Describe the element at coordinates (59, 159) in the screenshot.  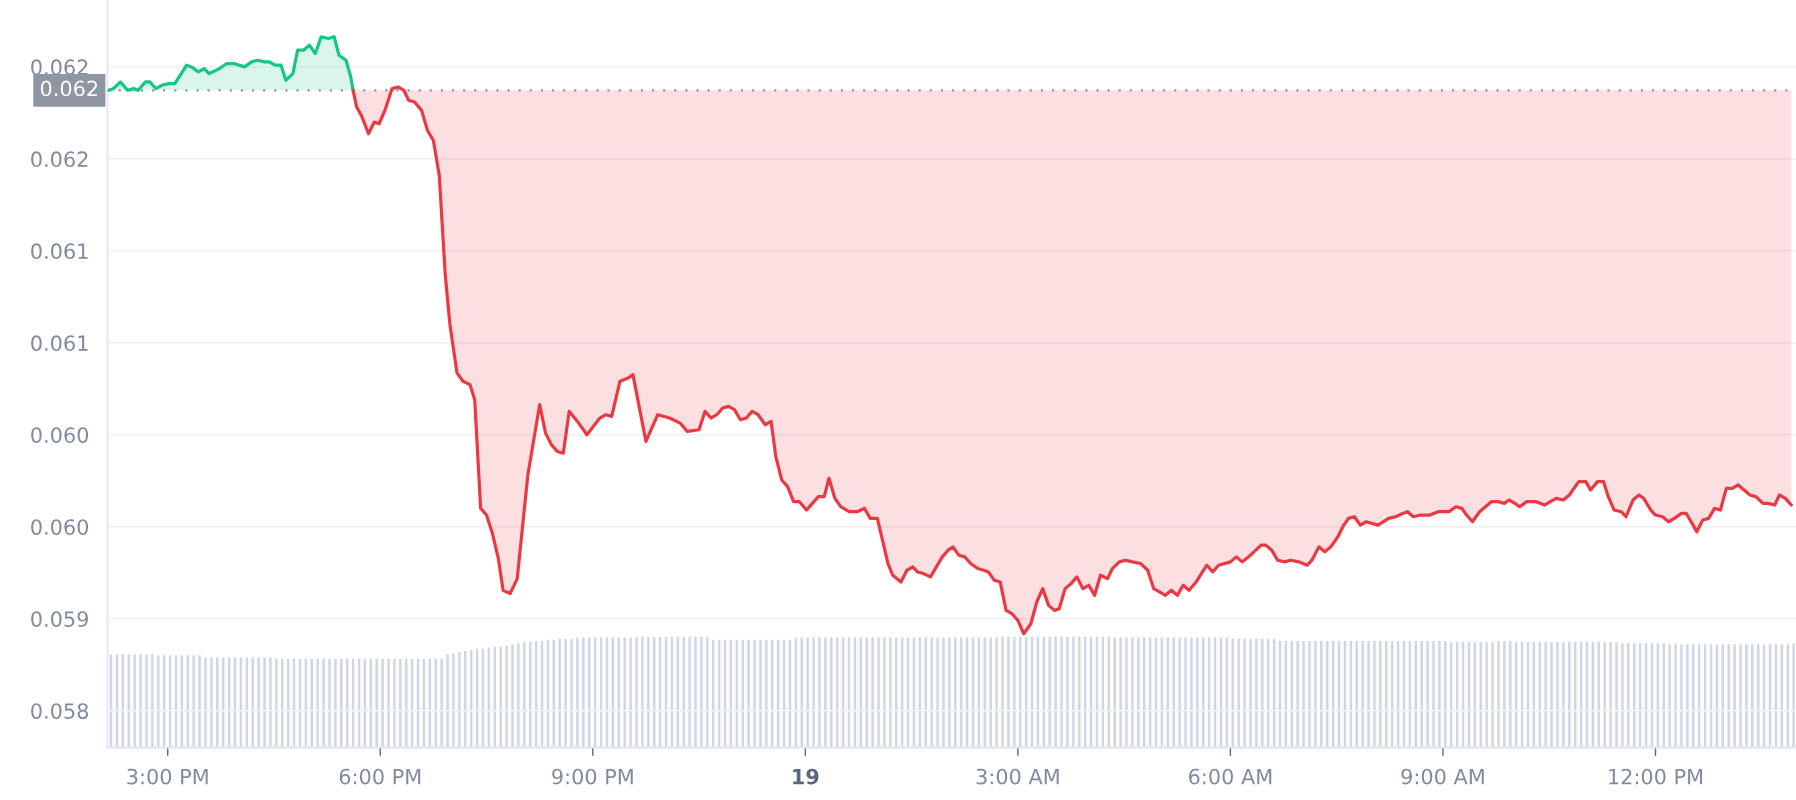
I see `y-tick-label: 0.062` at that location.